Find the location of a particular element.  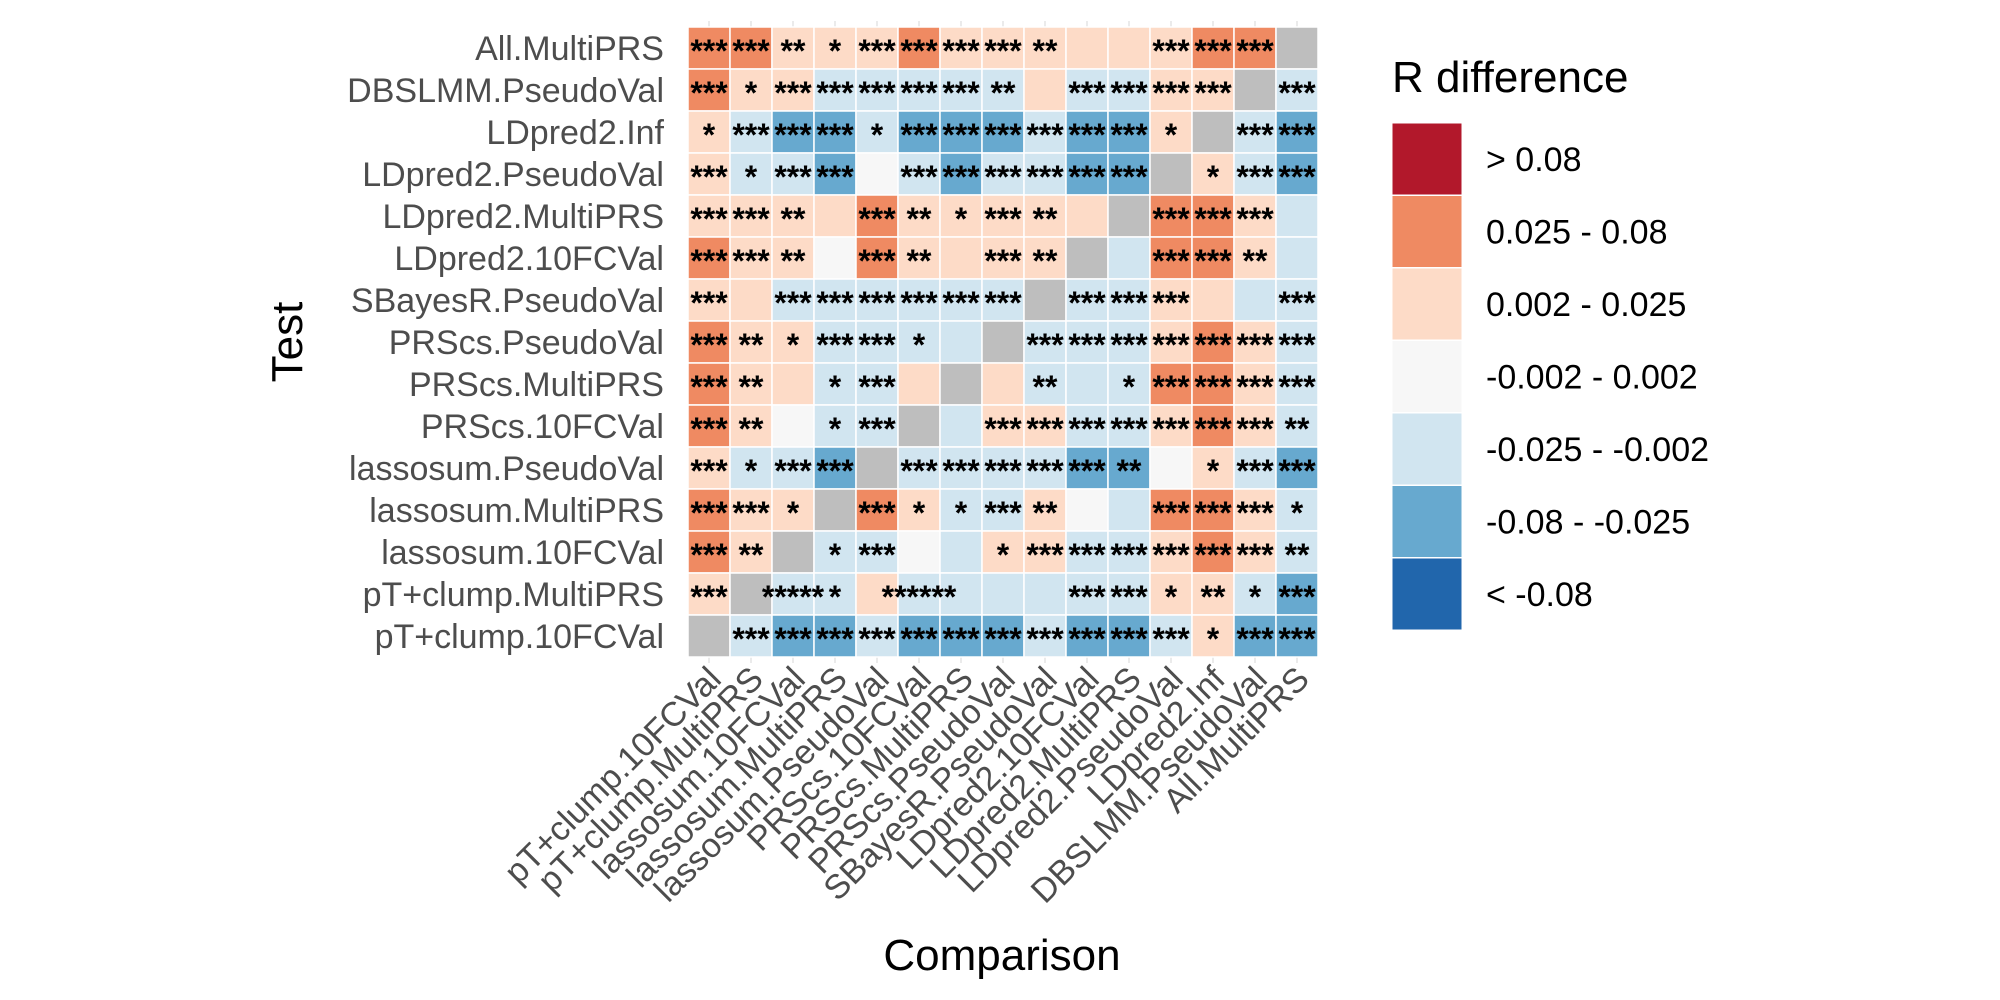

y-tick-label: All.MultiPRS is located at coordinates (569, 49).